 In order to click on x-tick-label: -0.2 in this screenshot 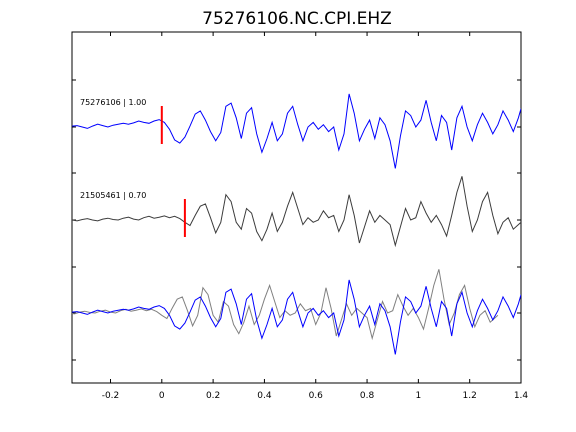, I will do `click(111, 396)`.